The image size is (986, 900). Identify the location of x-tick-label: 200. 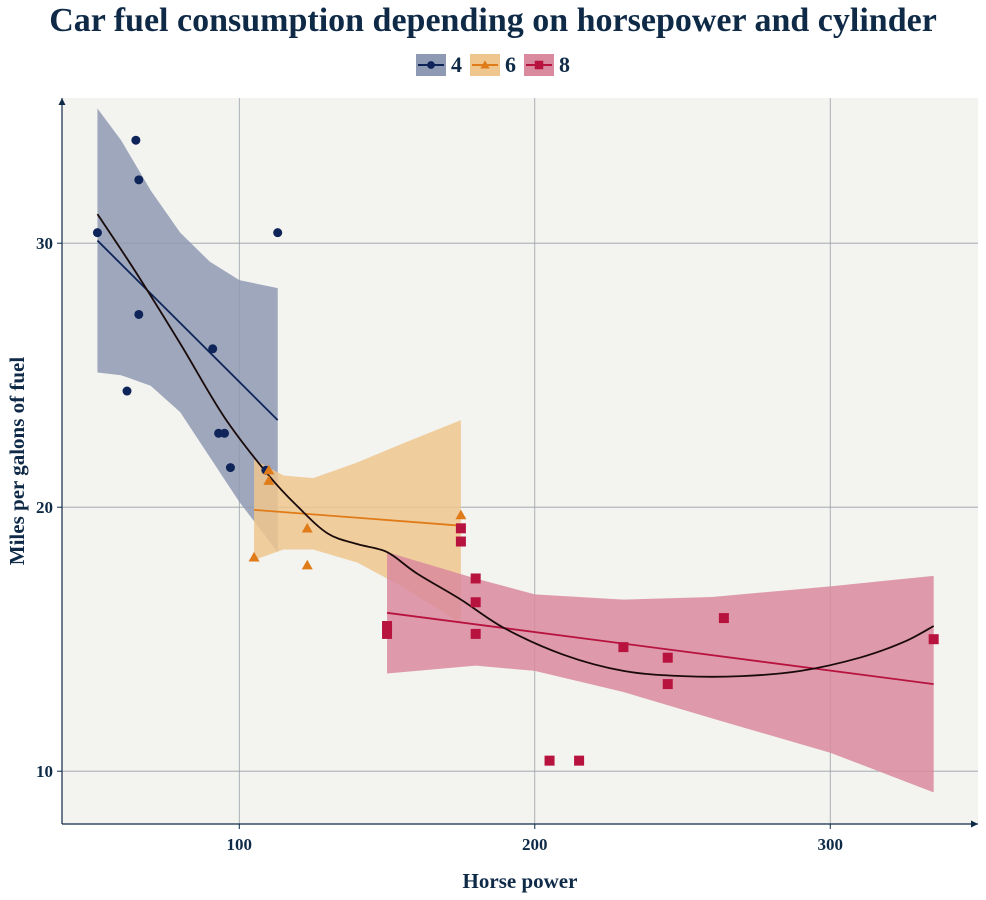
(535, 844).